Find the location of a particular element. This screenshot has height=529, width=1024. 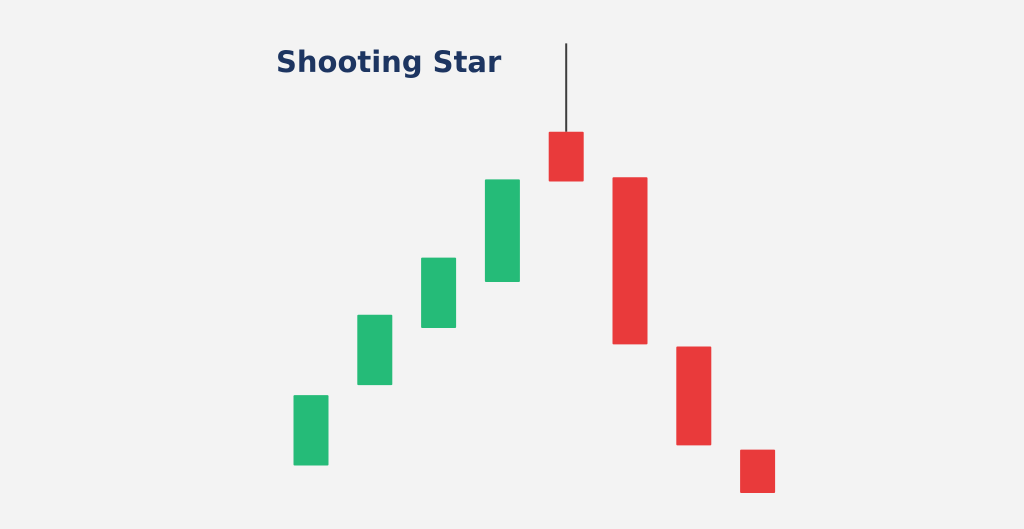

candle-4-body is located at coordinates (502, 230).